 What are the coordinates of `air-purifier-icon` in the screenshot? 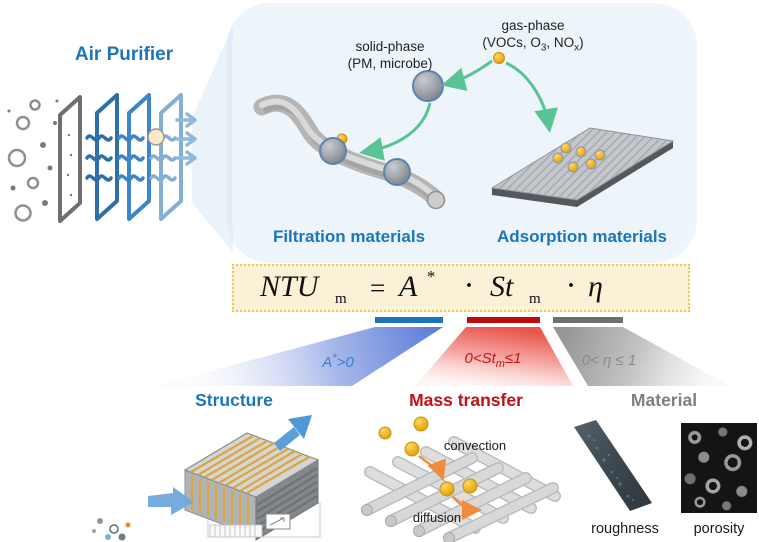 It's located at (102, 158).